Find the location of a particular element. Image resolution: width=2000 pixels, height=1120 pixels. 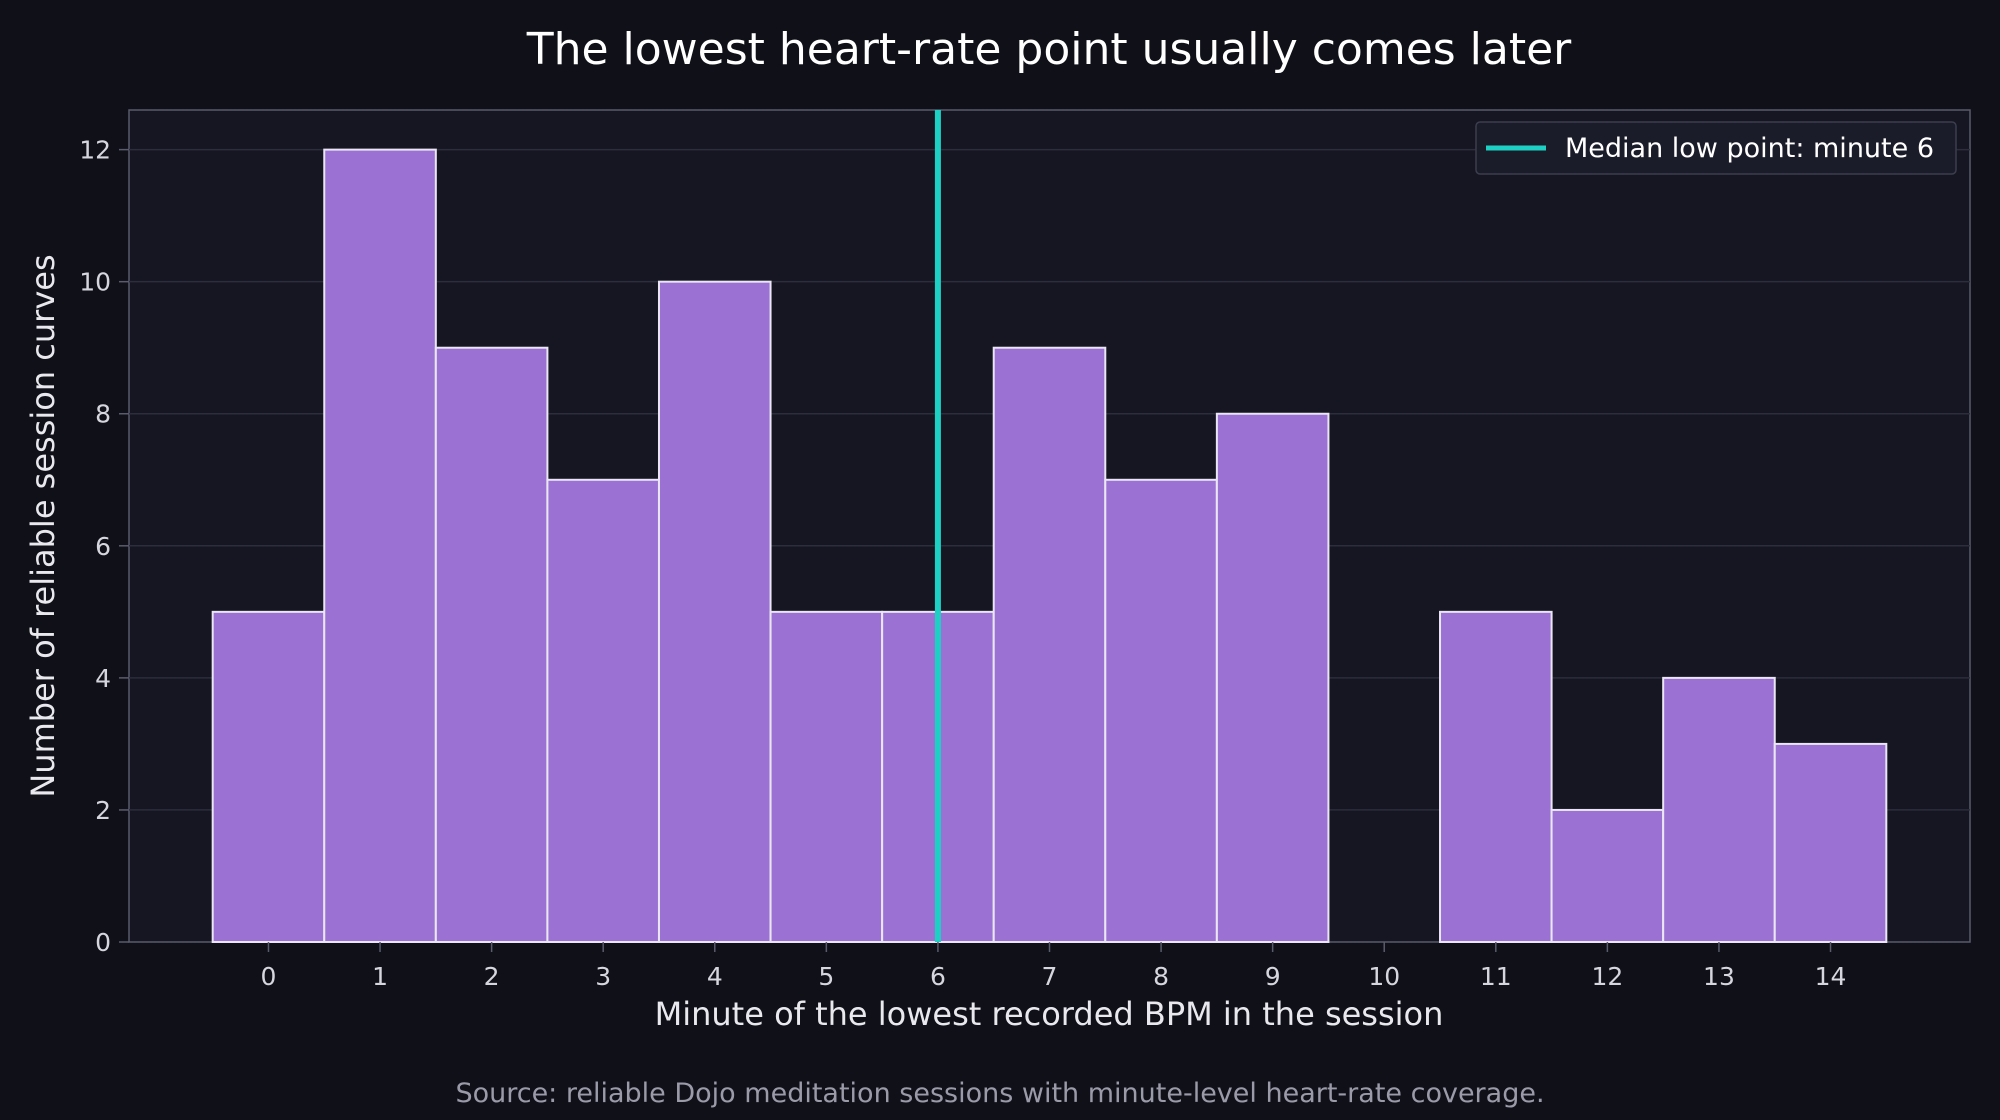

y-axis-ticks: 0 2 4 6 8 10 12 is located at coordinates (104, 546).